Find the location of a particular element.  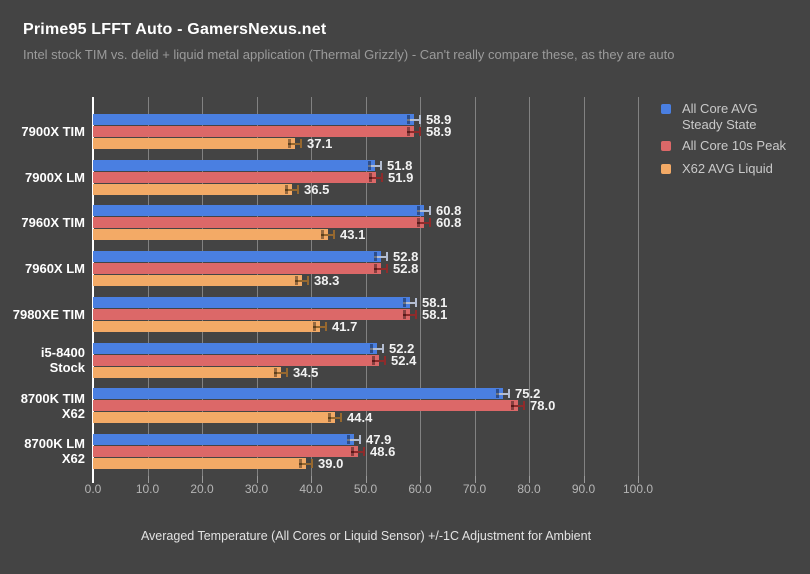

chart-title: Prime95 LFFT Auto - GamersNexus.net is located at coordinates (175, 29).